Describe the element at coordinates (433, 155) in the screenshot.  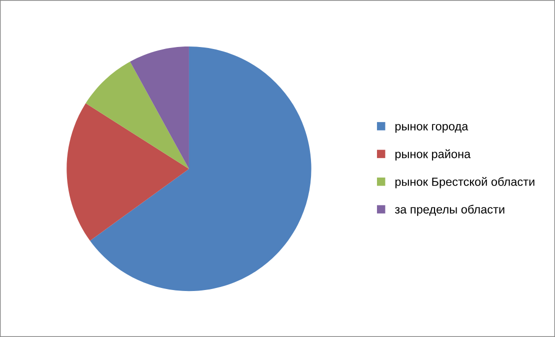
I see `legend-label: рынок района` at that location.